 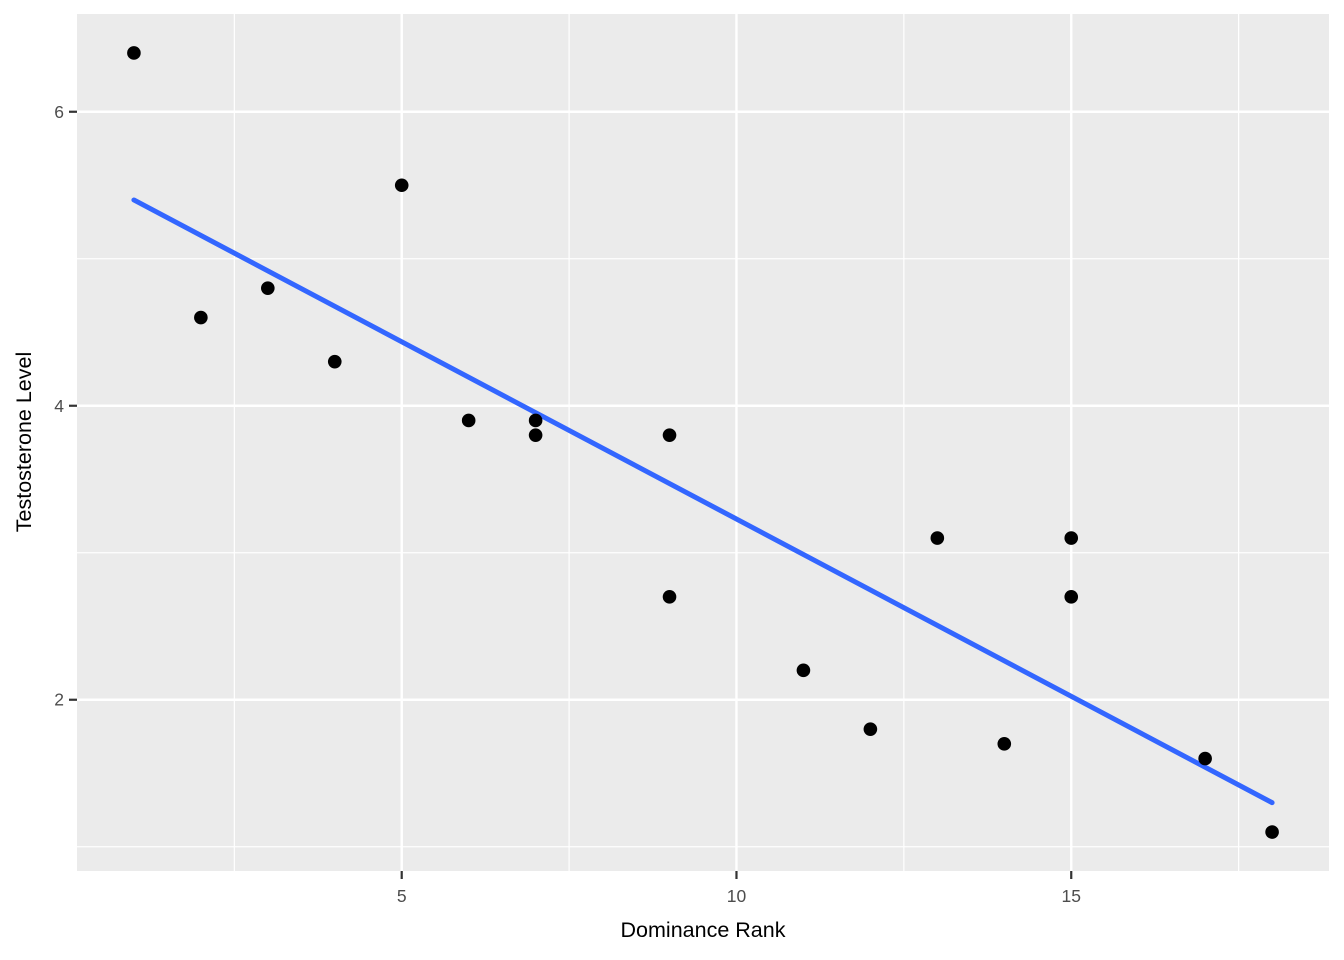 I want to click on x-tick-label: 10, so click(x=737, y=896).